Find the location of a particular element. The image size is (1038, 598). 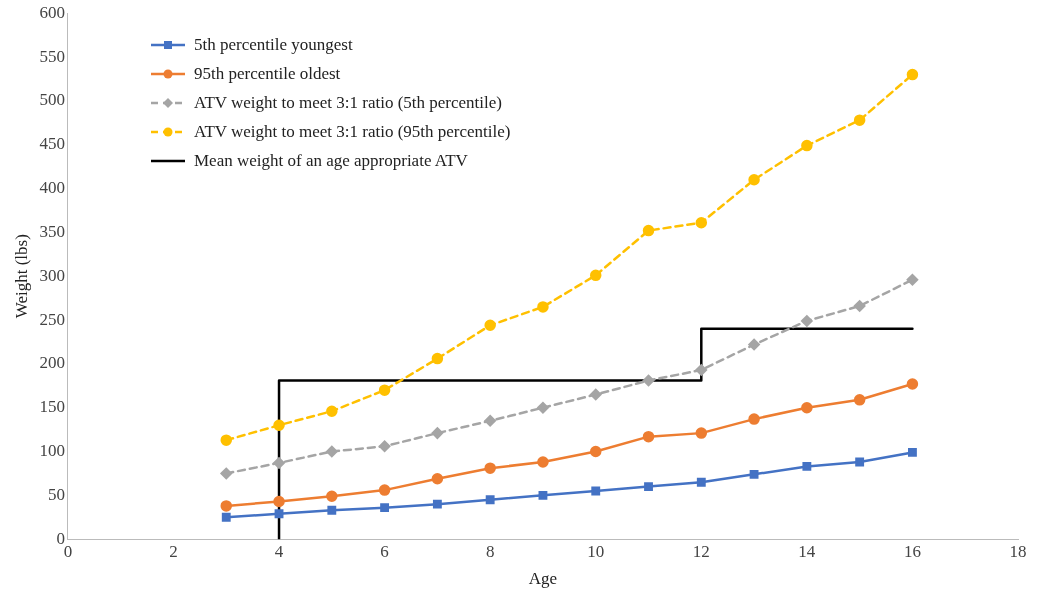

y-tick-label: 600 is located at coordinates (52, 12).